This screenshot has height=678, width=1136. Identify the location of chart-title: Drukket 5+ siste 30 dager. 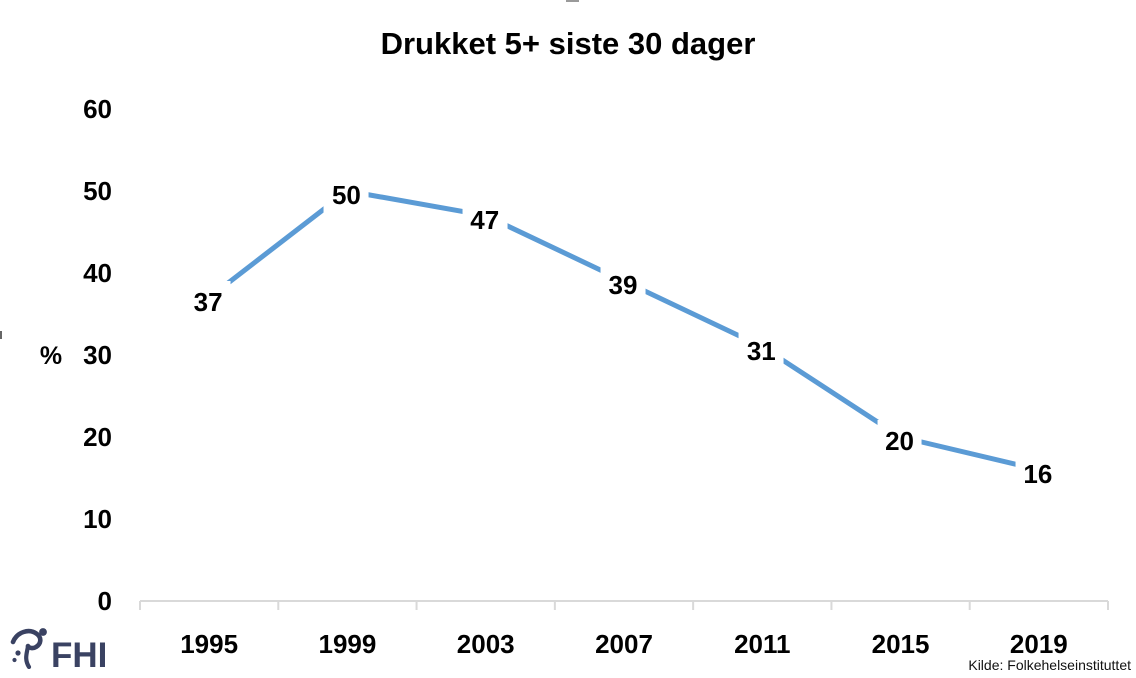
(568, 43).